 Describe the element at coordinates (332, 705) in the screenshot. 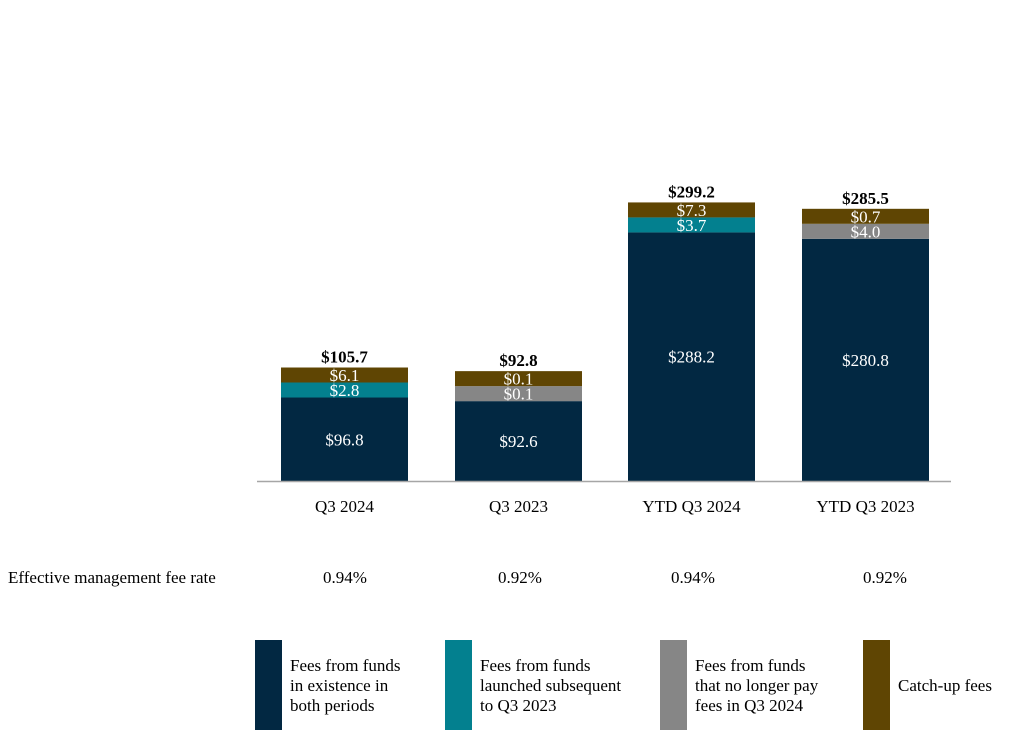

I see `legend-line: both periods` at that location.